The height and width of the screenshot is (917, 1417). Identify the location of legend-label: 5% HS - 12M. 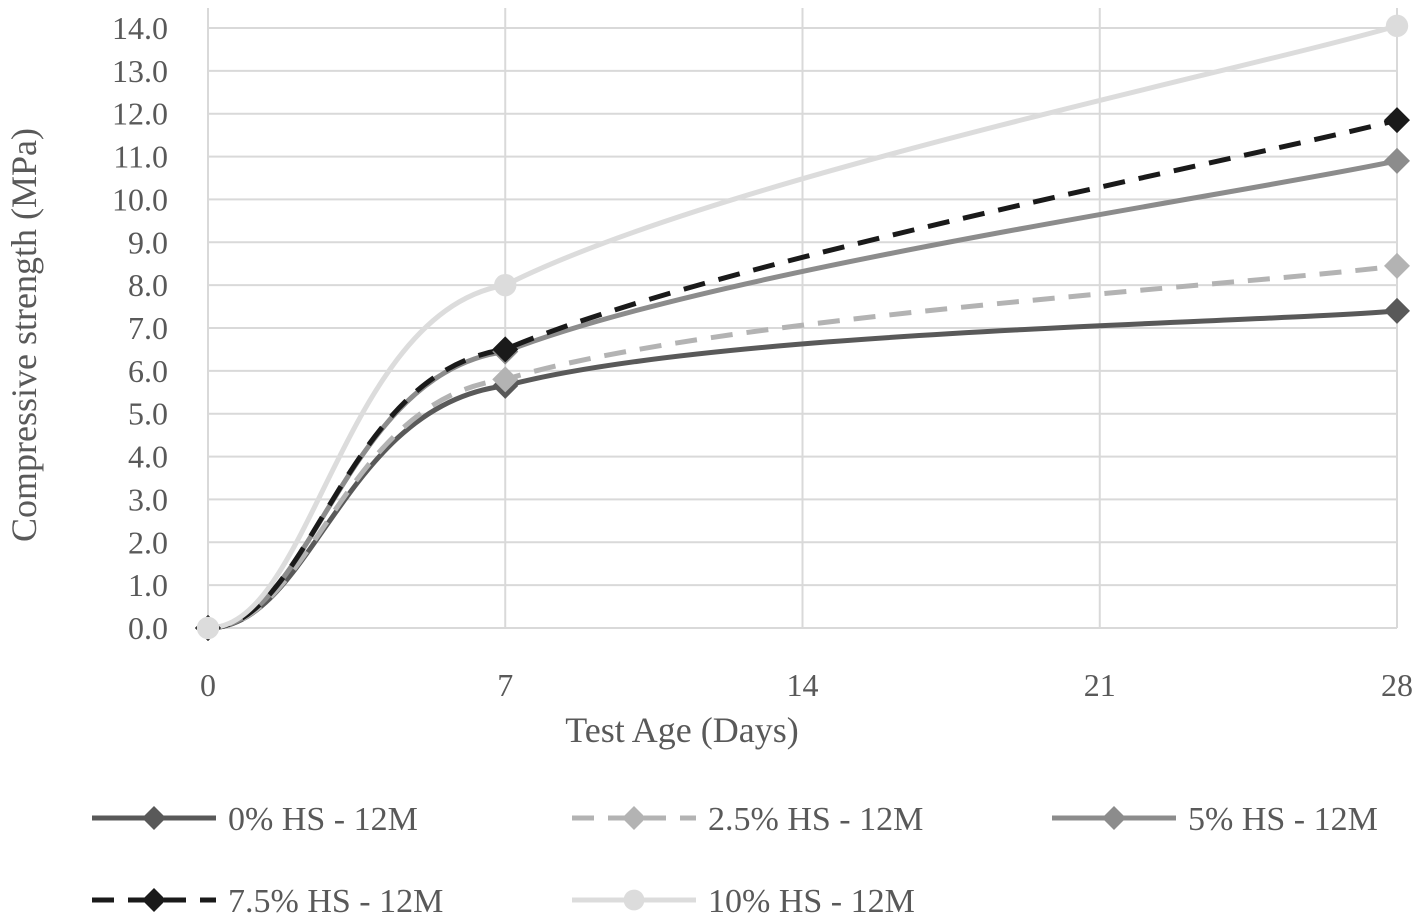
(1283, 819).